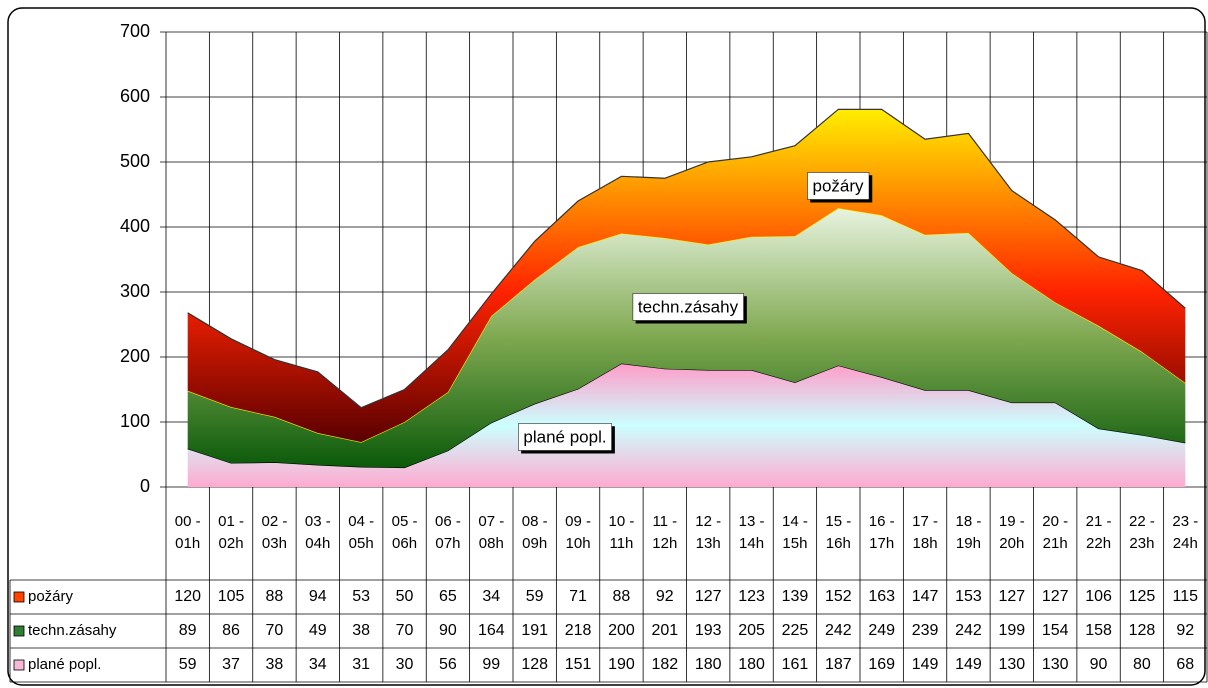  I want to click on table-value: 125, so click(1142, 596).